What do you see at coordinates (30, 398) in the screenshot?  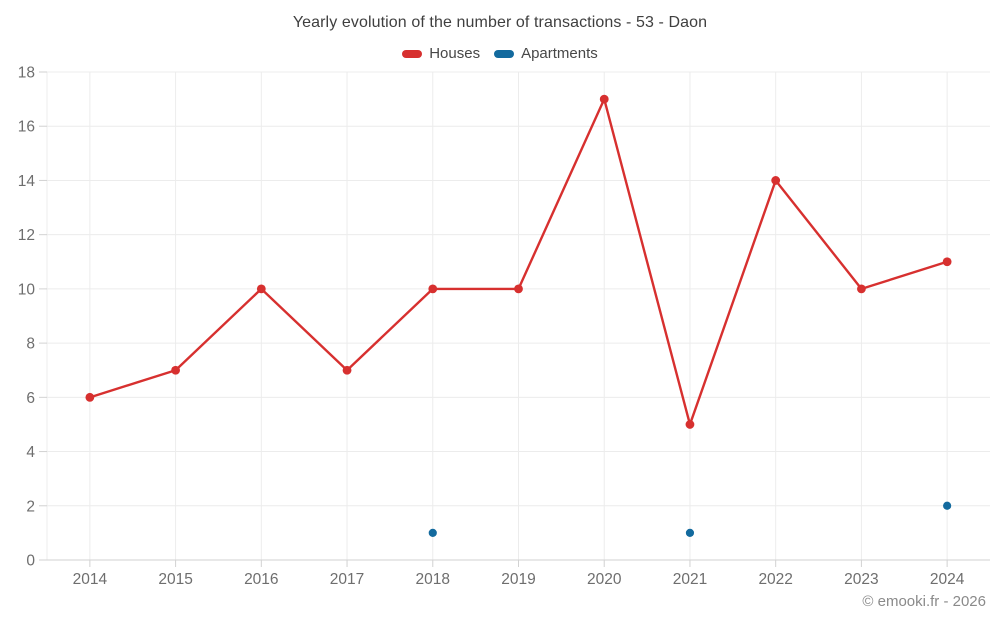 I see `y-axis-label-6: 6` at bounding box center [30, 398].